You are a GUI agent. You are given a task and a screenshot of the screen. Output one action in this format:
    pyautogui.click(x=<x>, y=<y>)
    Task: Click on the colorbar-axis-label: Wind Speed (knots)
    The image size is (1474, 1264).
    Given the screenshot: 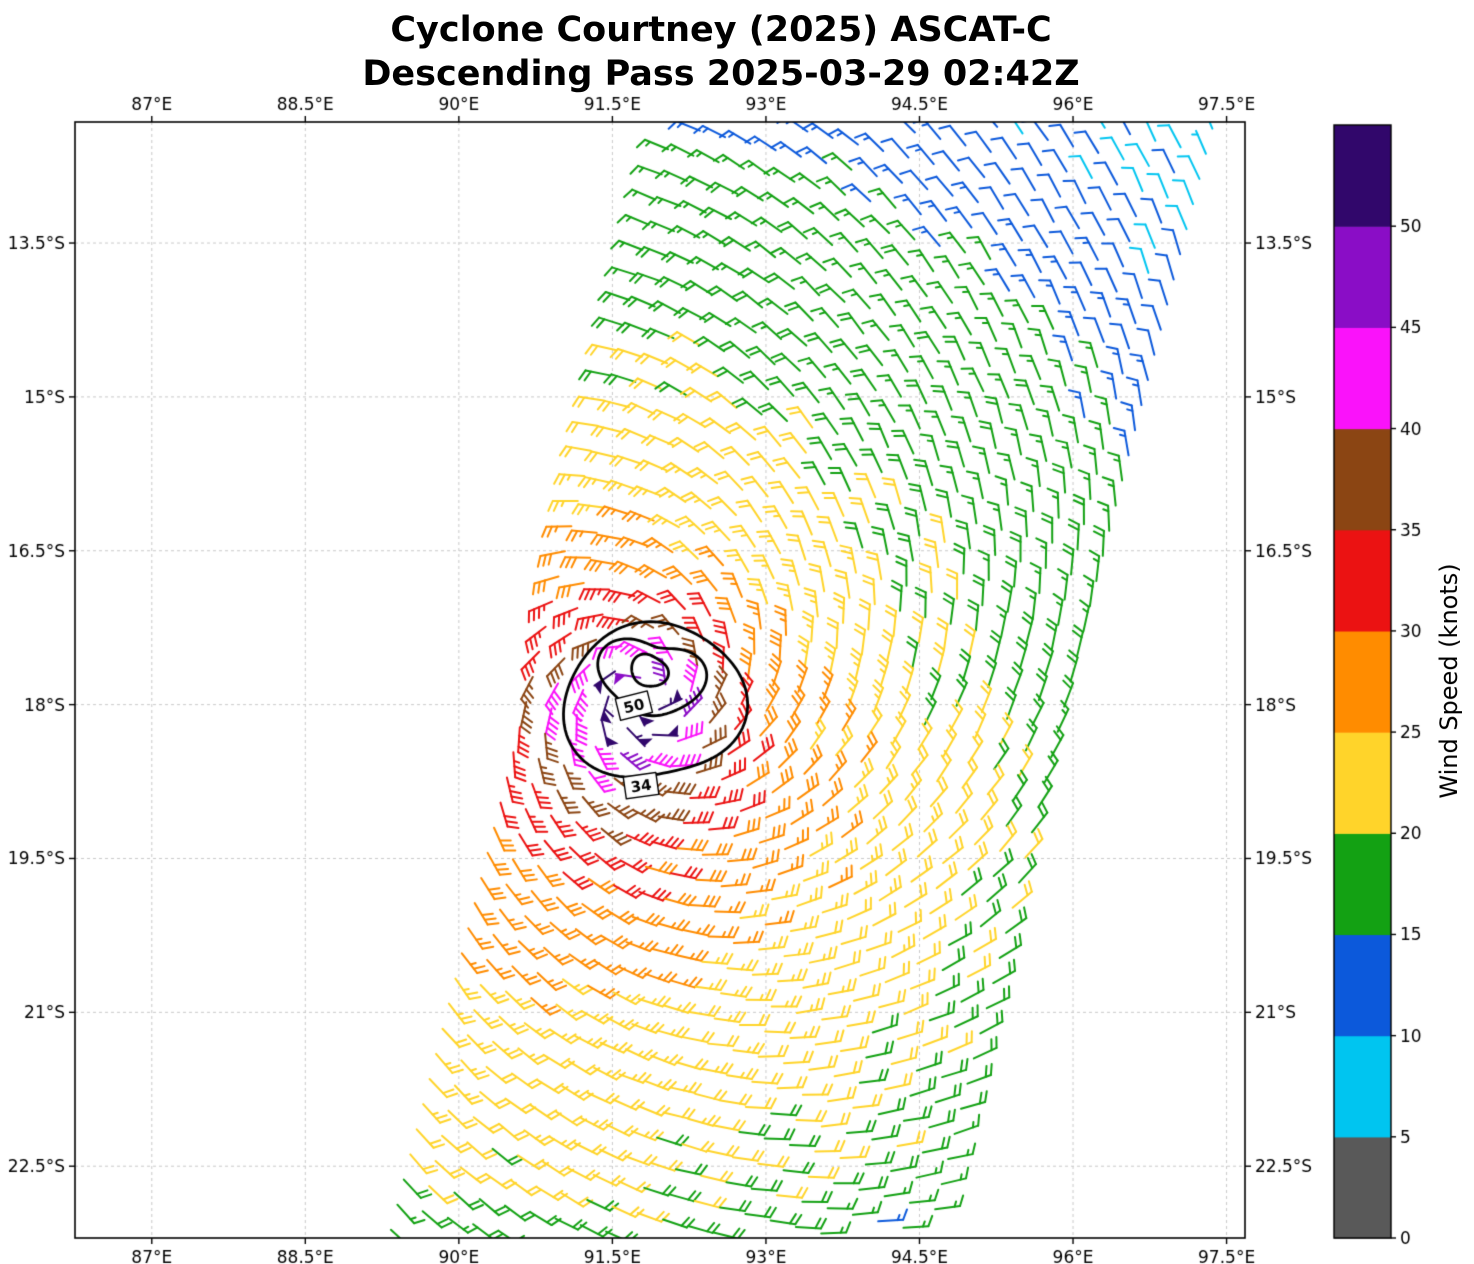 What is the action you would take?
    pyautogui.click(x=1449, y=681)
    